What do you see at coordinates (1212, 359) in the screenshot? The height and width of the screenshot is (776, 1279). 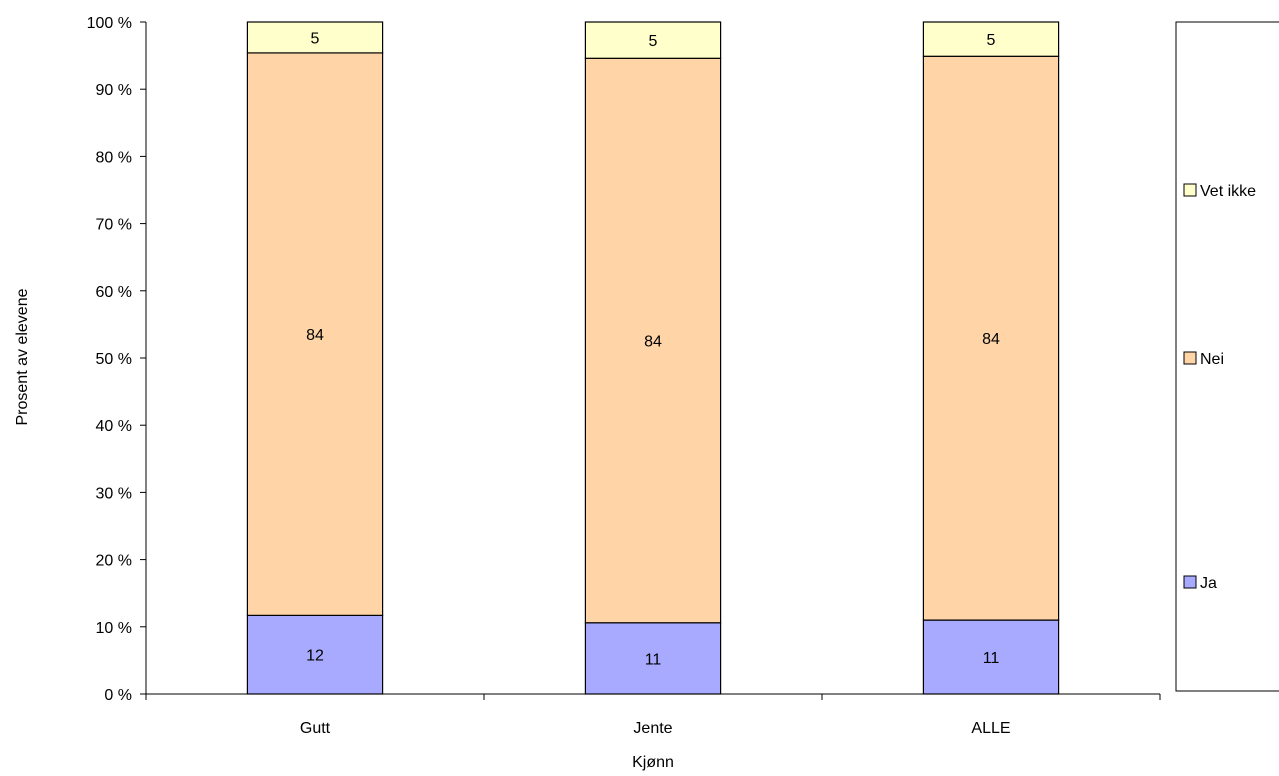 I see `legend-label: Nei` at bounding box center [1212, 359].